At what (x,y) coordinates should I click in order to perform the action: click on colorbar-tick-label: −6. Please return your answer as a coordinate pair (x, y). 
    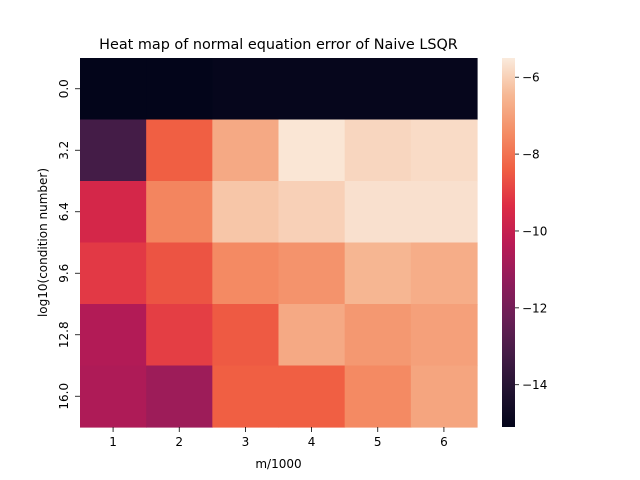
    Looking at the image, I should click on (531, 78).